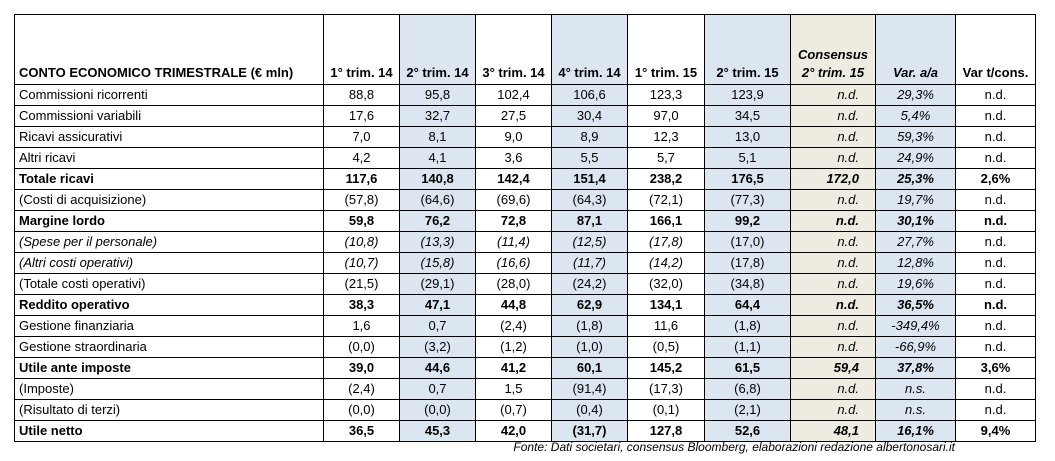 The height and width of the screenshot is (461, 1055). I want to click on value-cell: 38,3, so click(361, 305).